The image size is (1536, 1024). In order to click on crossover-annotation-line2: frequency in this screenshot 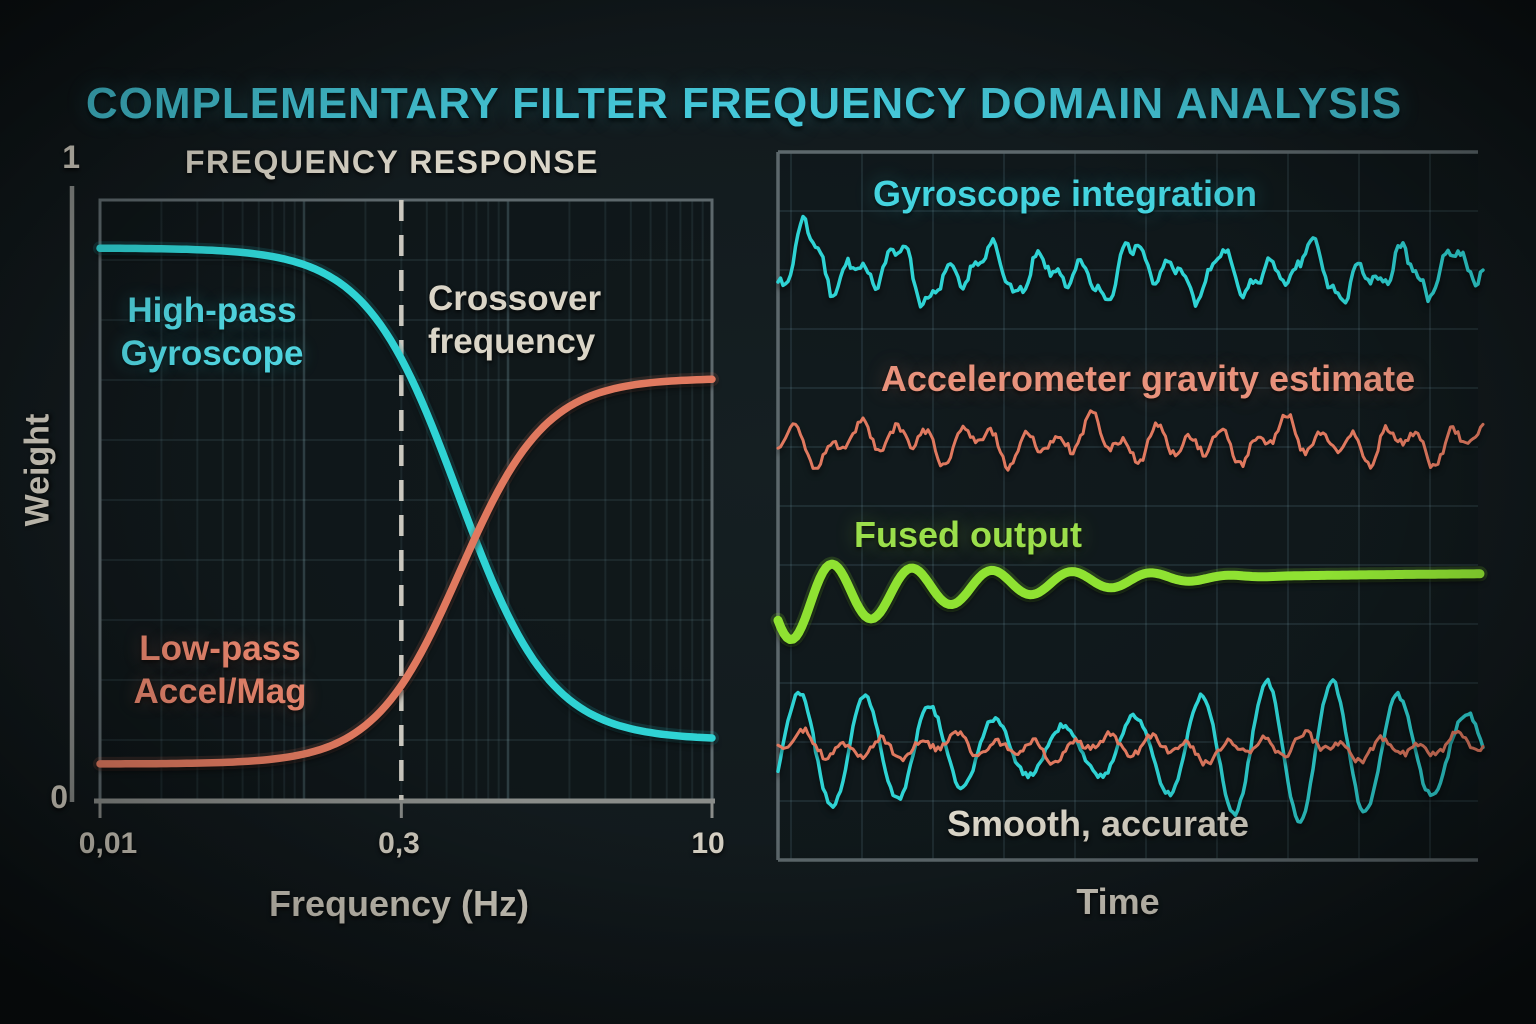, I will do `click(512, 341)`.